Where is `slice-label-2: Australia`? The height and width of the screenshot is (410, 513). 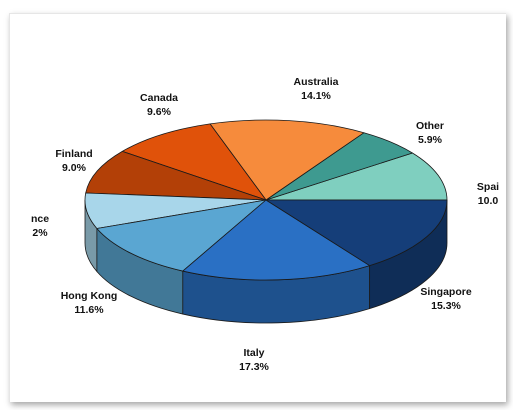
slice-label-2: Australia is located at coordinates (316, 82).